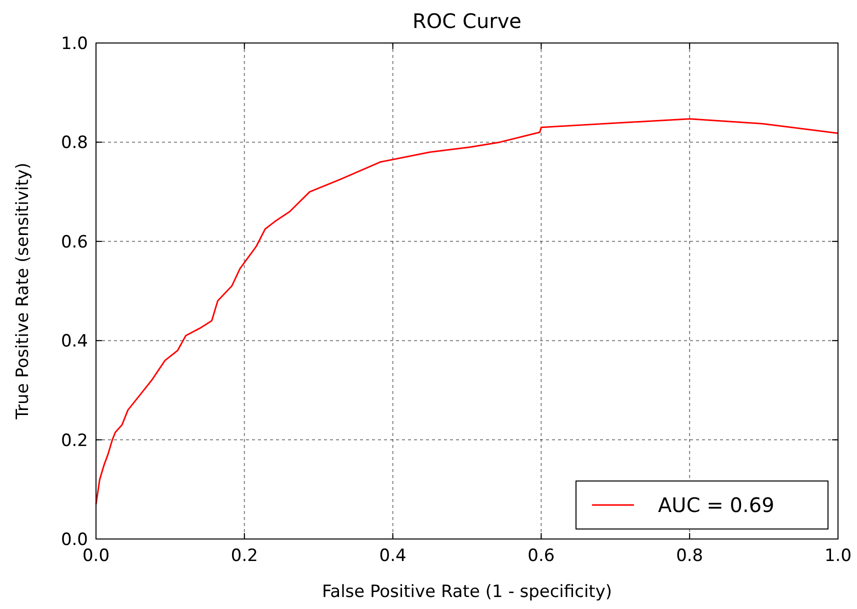 This screenshot has height=609, width=857. Describe the element at coordinates (467, 21) in the screenshot. I see `chart-title: ROC Curve` at that location.